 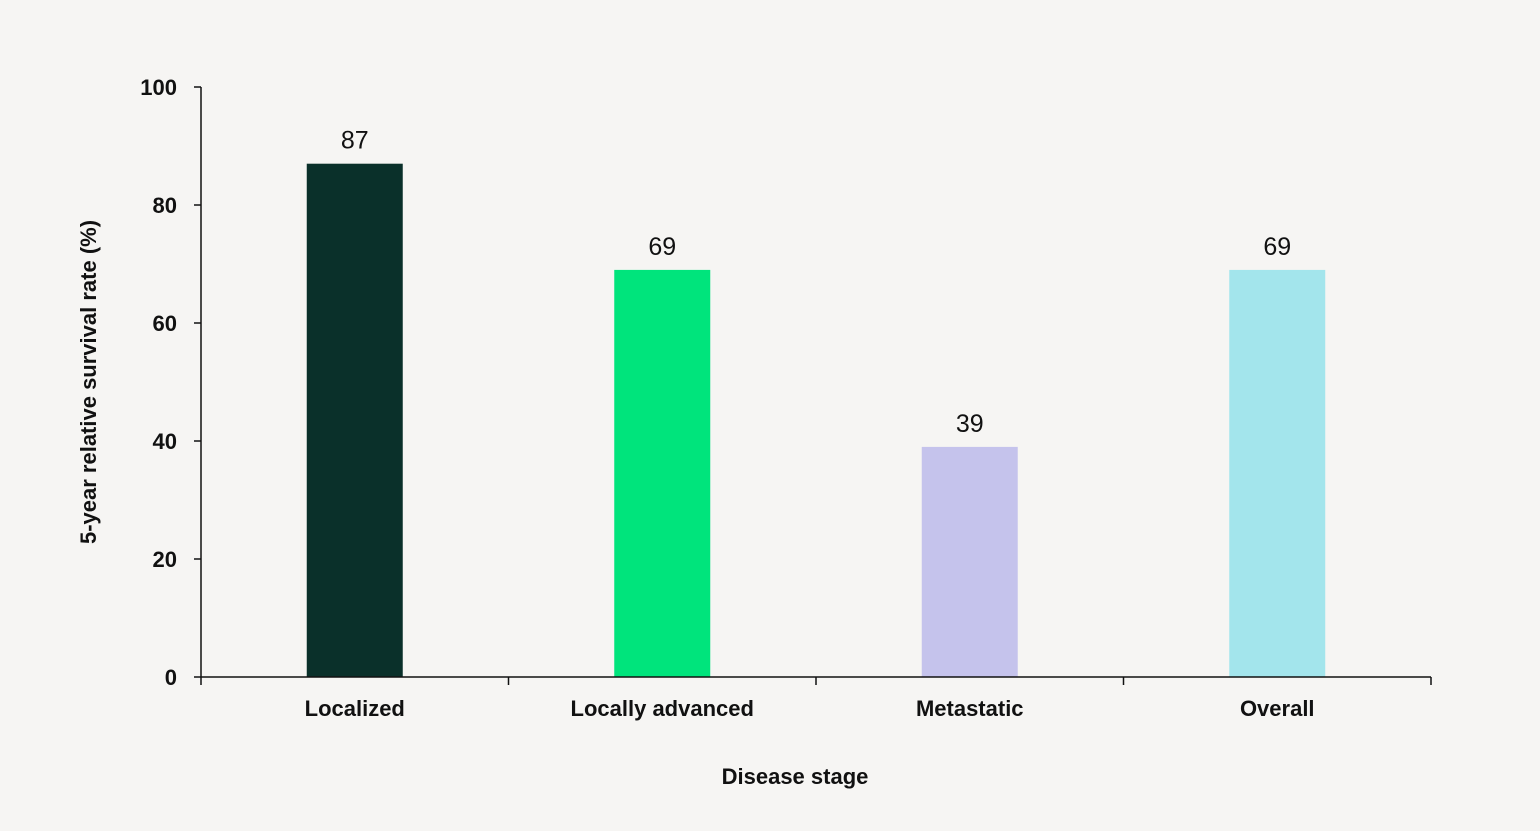 I want to click on y-tick-label: 40, so click(x=165, y=441).